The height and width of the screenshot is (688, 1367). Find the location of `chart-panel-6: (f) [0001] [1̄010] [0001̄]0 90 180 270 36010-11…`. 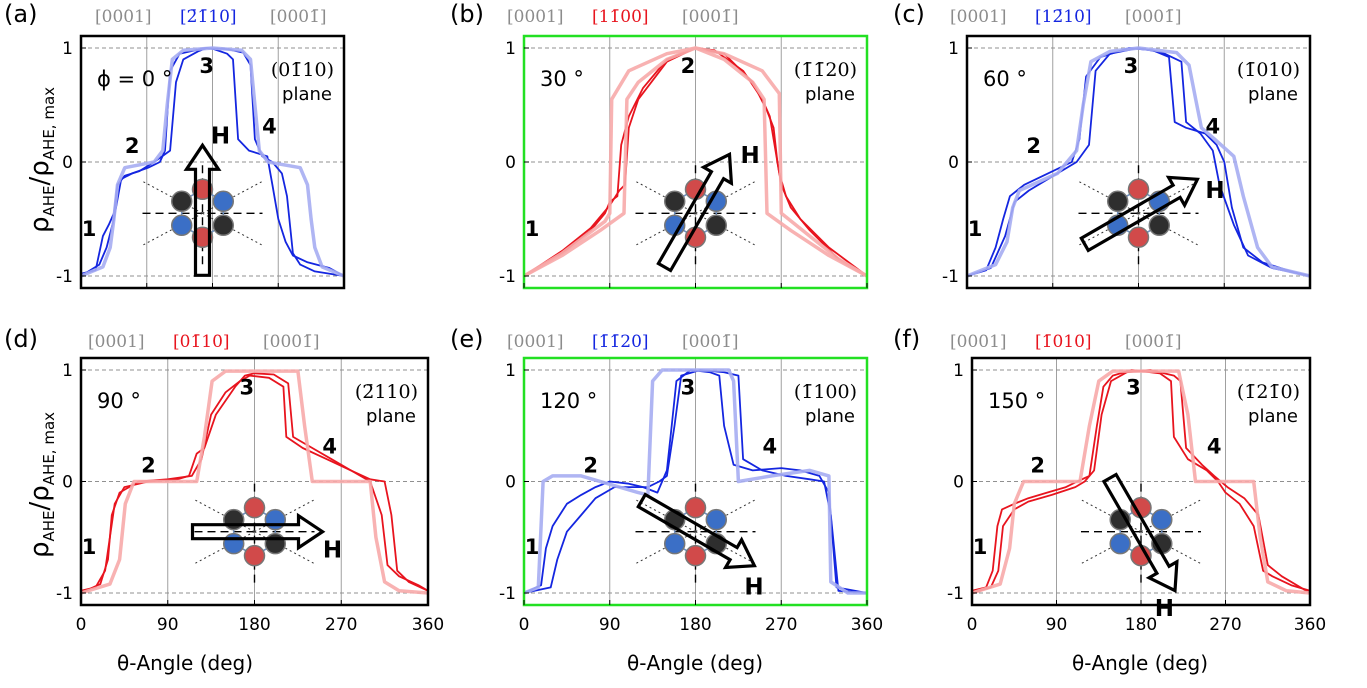

chart-panel-6: (f) [0001] [1̄010] [0001̄]0 90 180 270 36010-11… is located at coordinates (1109, 480).